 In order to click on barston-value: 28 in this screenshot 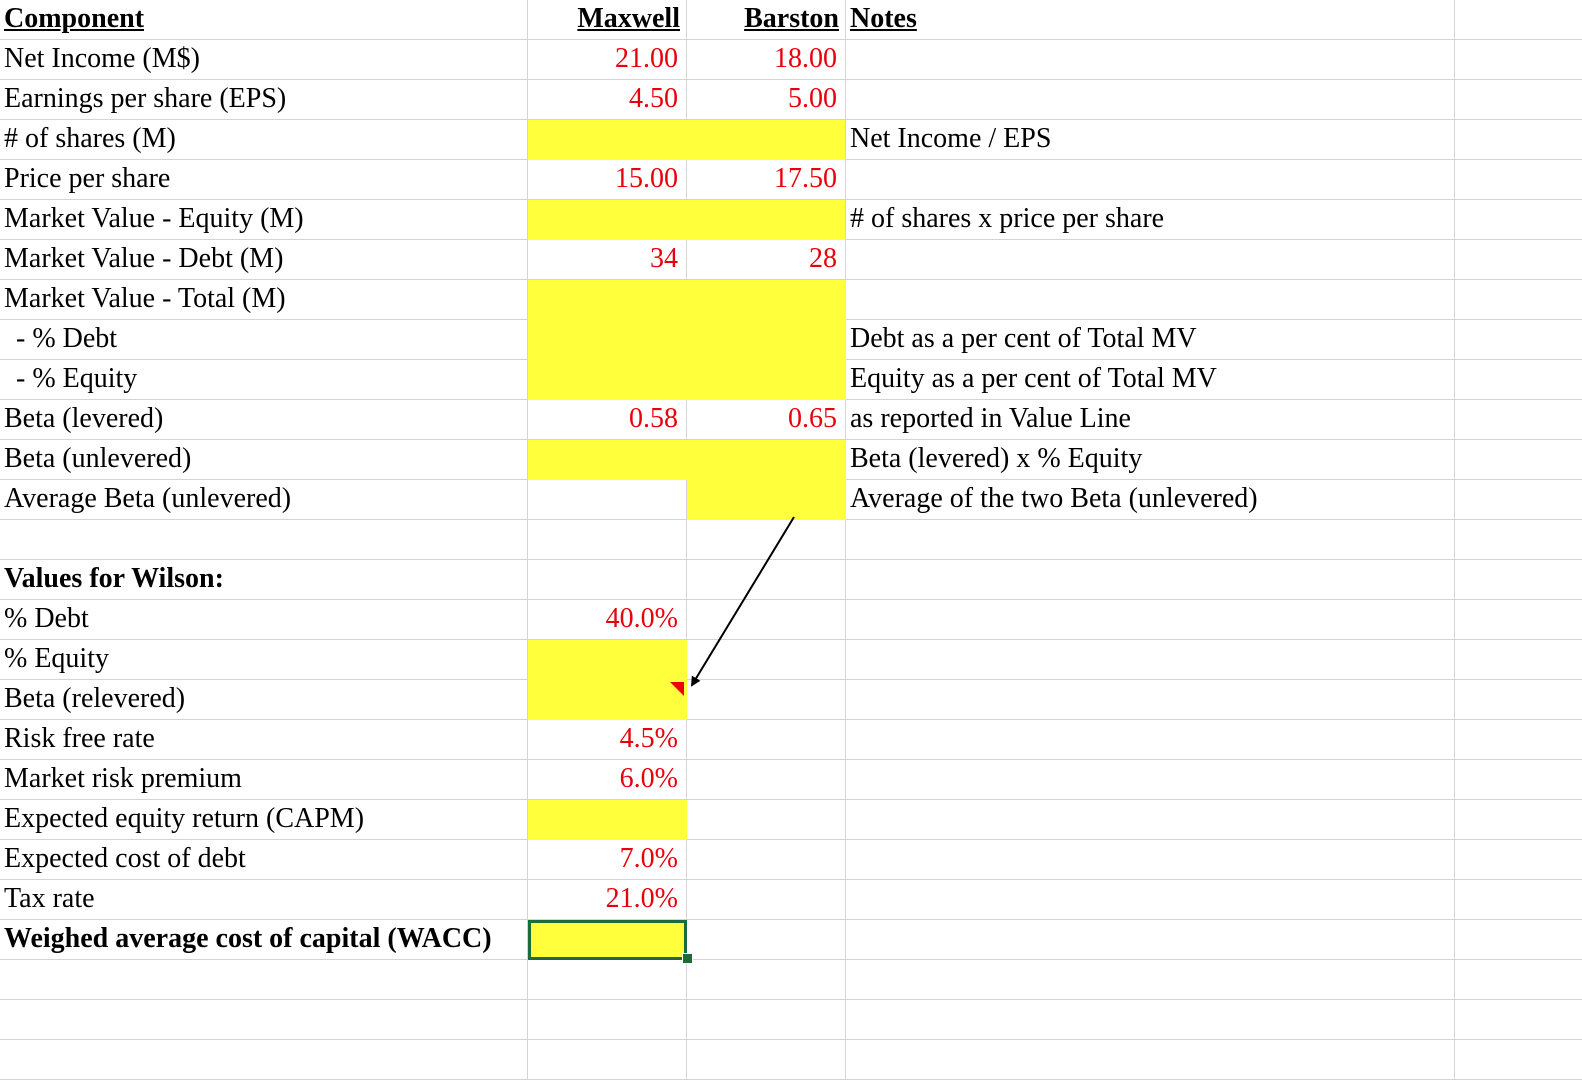, I will do `click(766, 260)`.